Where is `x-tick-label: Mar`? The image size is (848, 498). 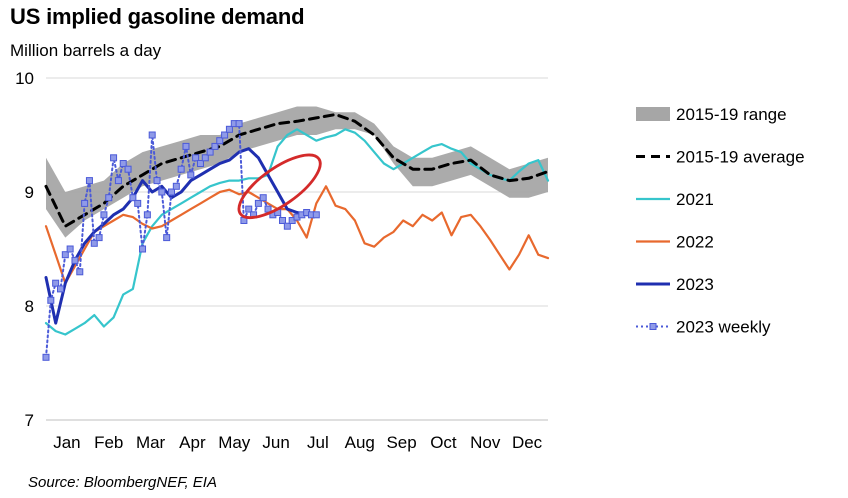
x-tick-label: Mar is located at coordinates (151, 442).